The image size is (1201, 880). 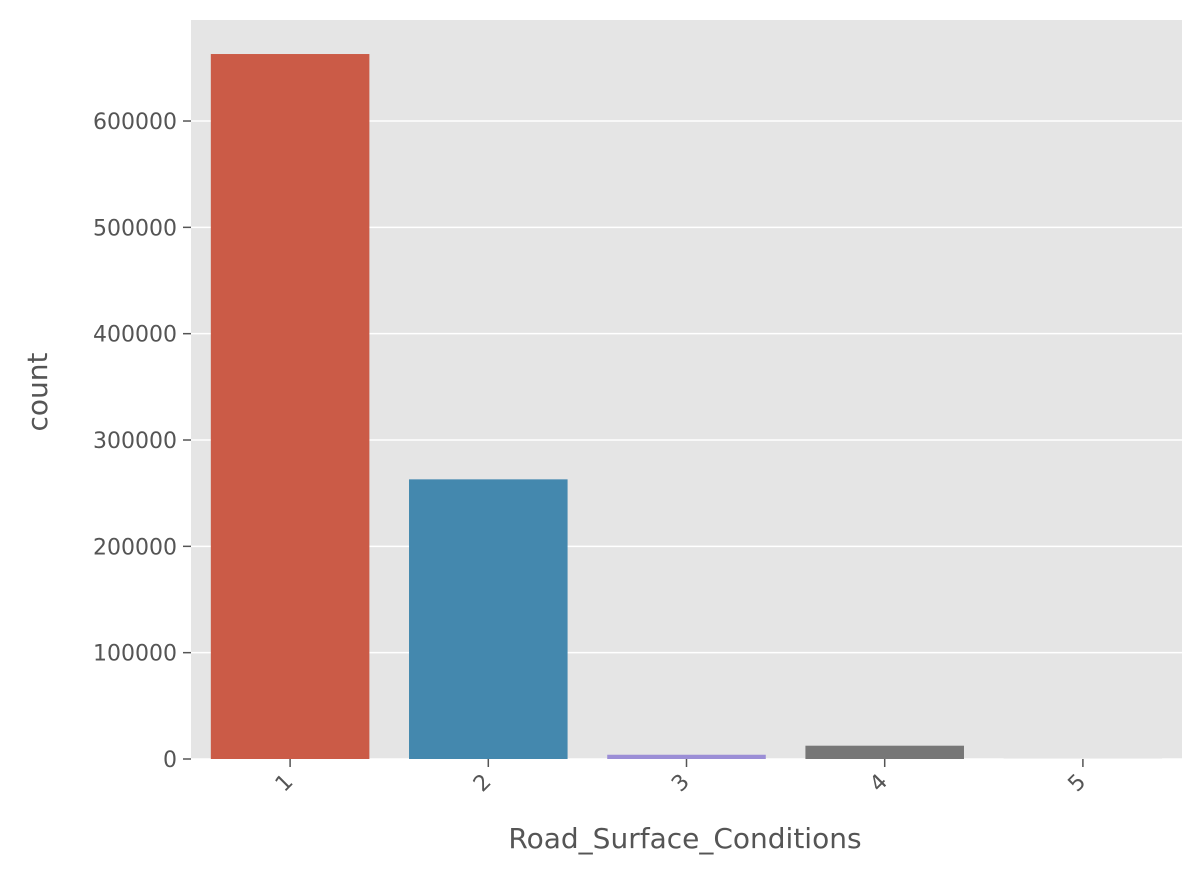 What do you see at coordinates (135, 441) in the screenshot?
I see `y-tick-label: 300000` at bounding box center [135, 441].